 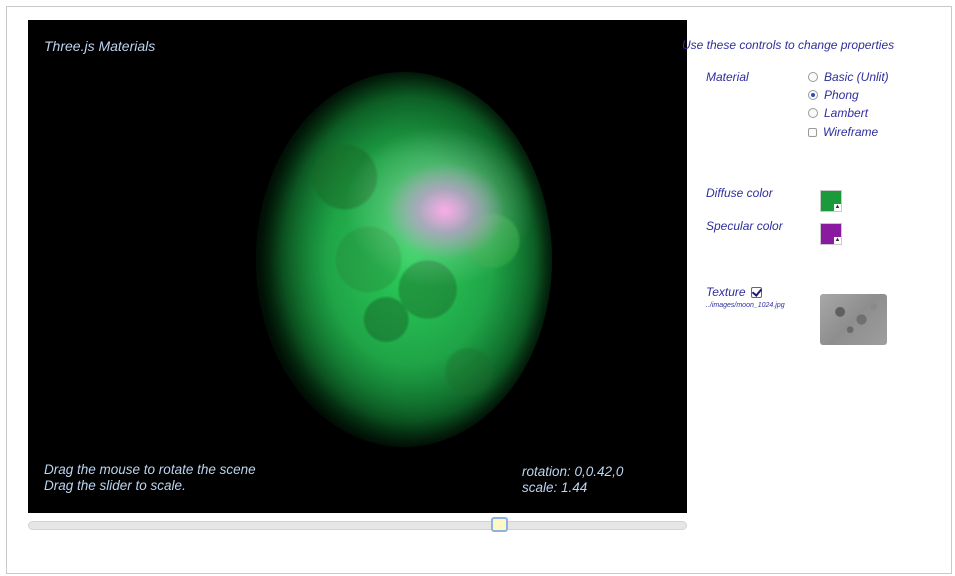 I want to click on wireframe-toggle: Wireframe, so click(x=843, y=132).